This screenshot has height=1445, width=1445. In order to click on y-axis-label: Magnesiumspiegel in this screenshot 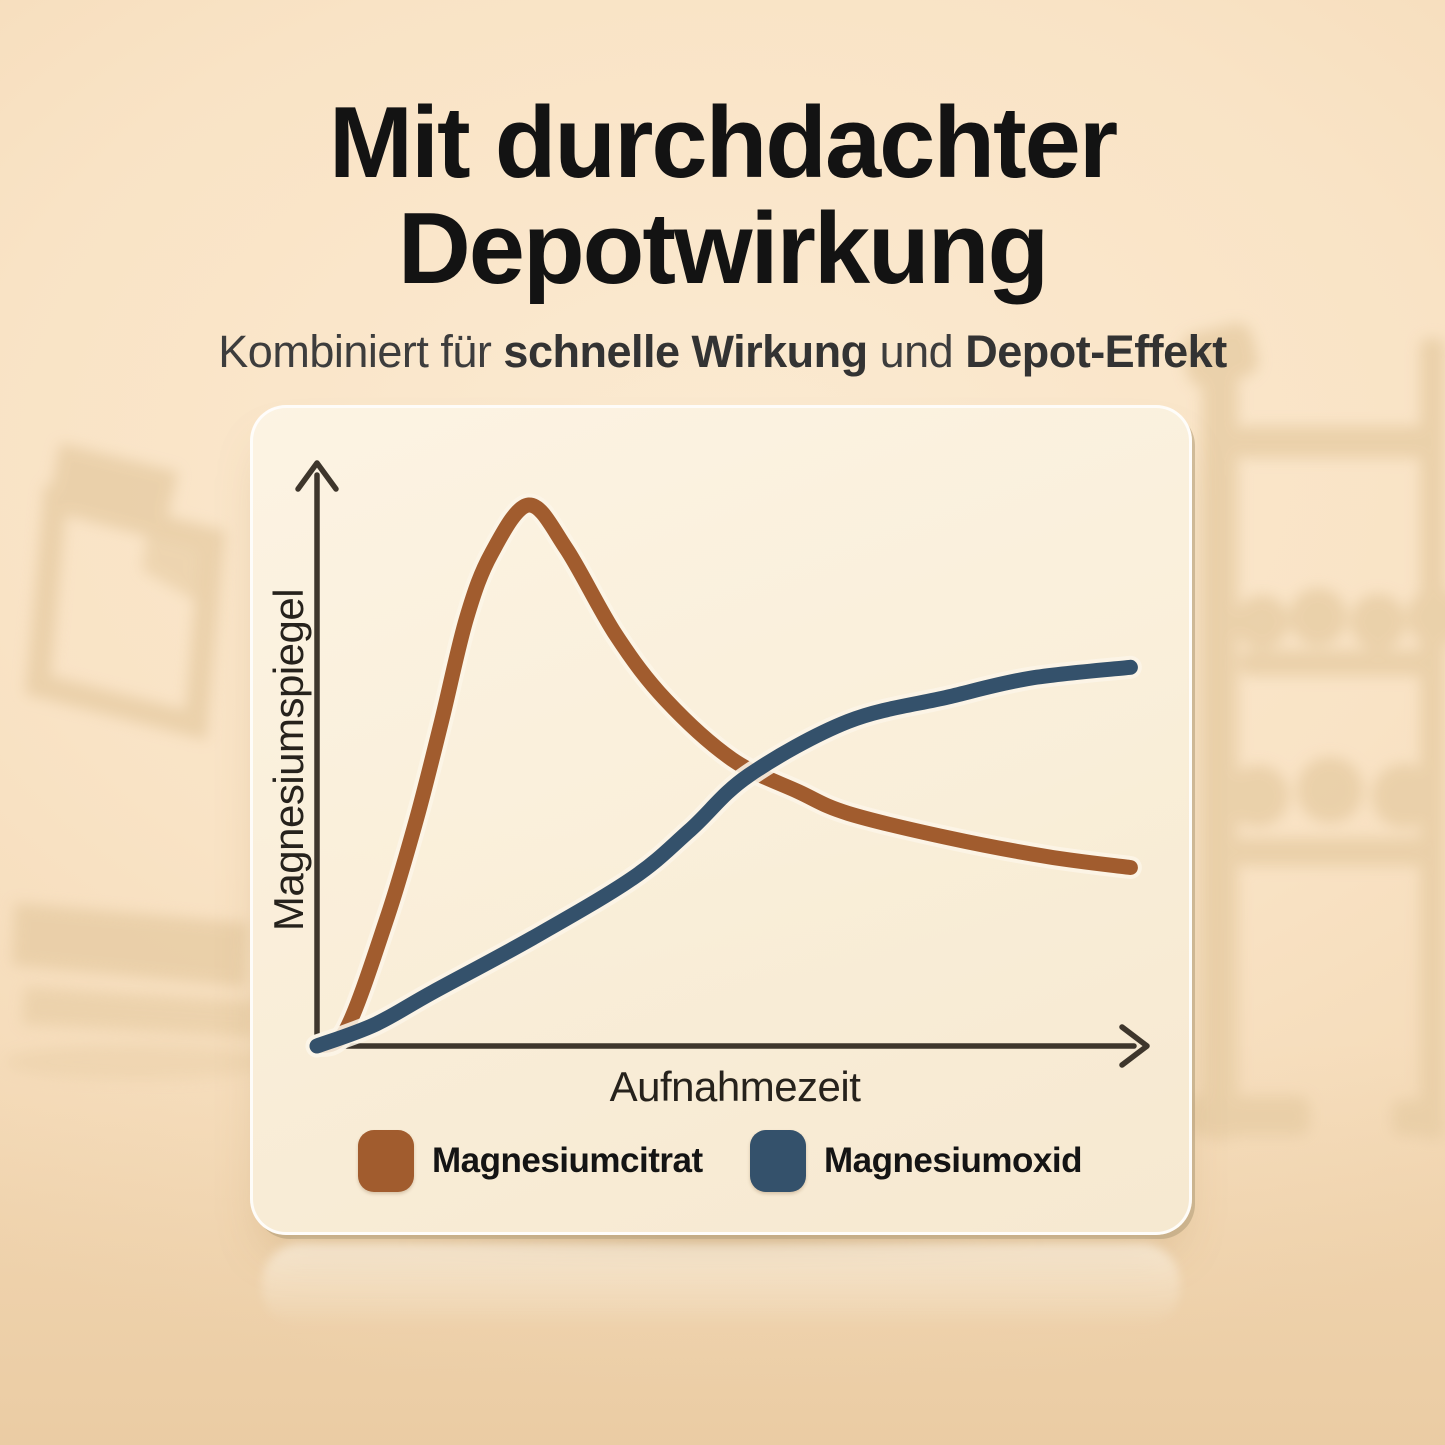, I will do `click(288, 760)`.